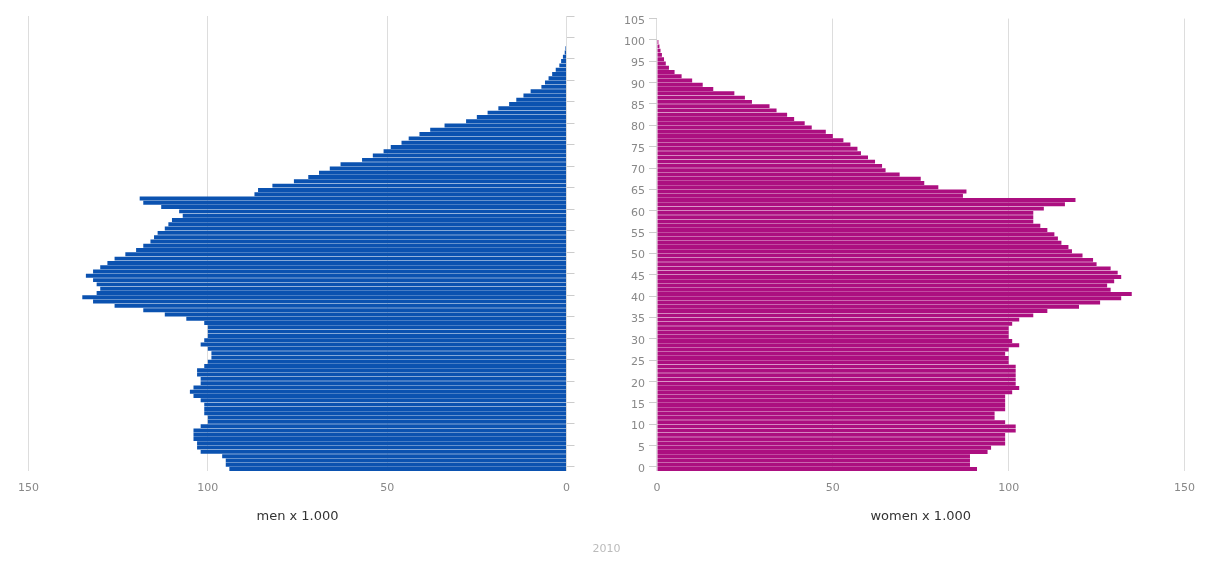 The width and height of the screenshot is (1213, 572). Describe the element at coordinates (297, 515) in the screenshot. I see `x-axis-title: men x 1.000` at that location.